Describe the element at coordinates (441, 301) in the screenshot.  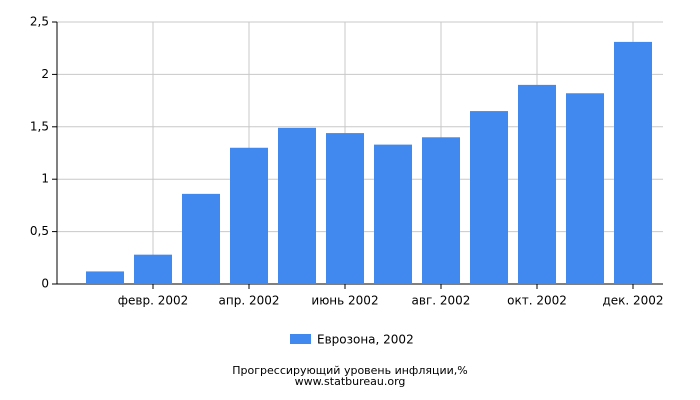
I see `x-tick-label: авг. 2002` at that location.